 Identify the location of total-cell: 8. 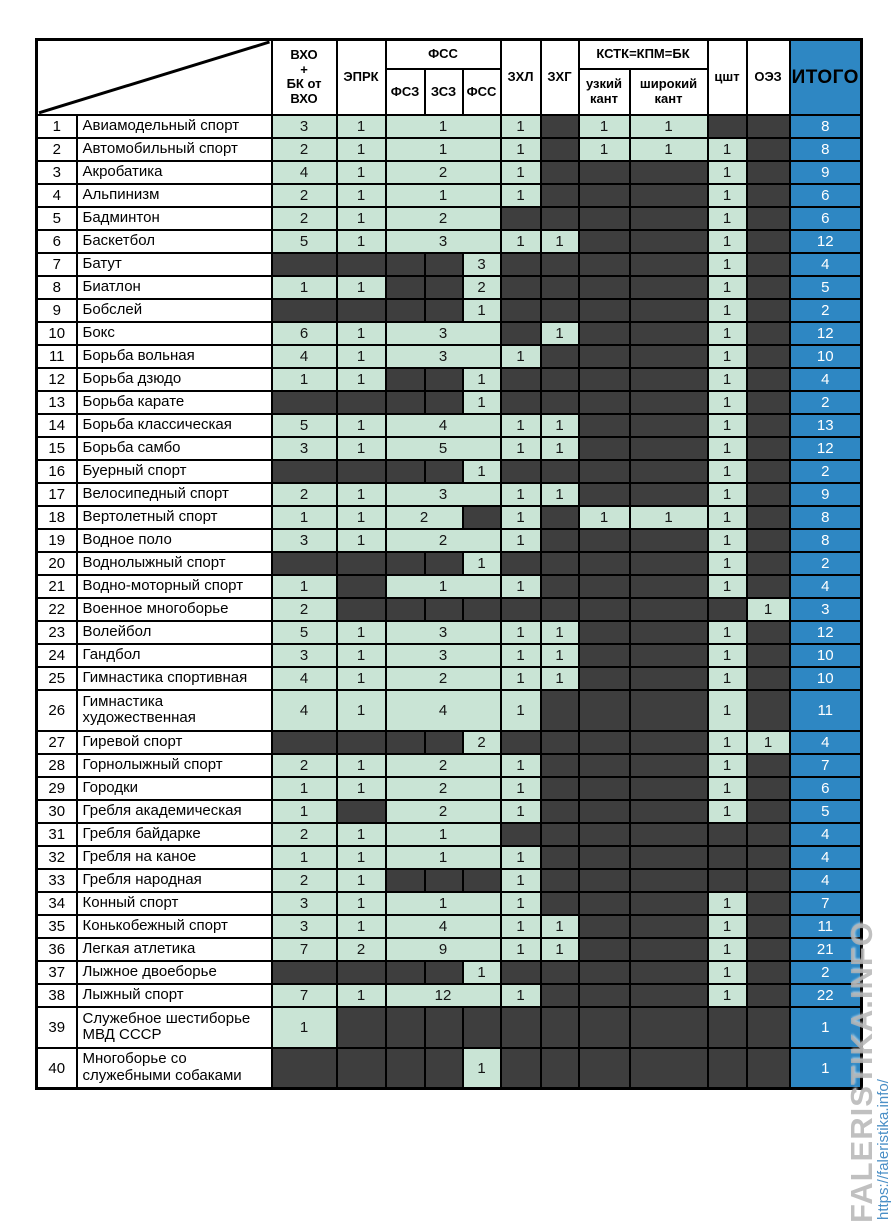
(825, 149).